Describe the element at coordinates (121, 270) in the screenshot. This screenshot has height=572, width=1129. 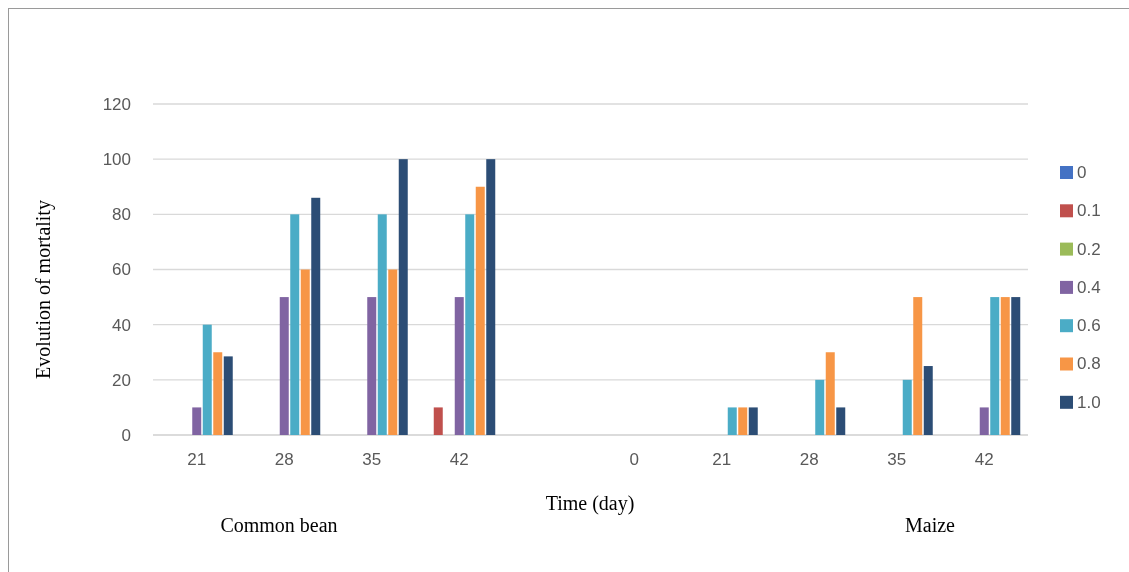
I see `y-tick-label: 60` at that location.